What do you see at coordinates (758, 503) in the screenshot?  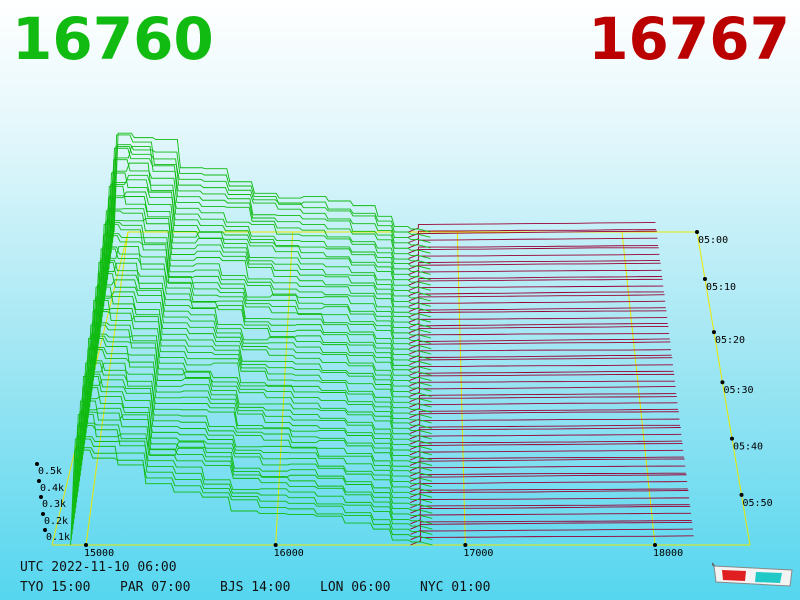 I see `time-tick-label: 05:50` at bounding box center [758, 503].